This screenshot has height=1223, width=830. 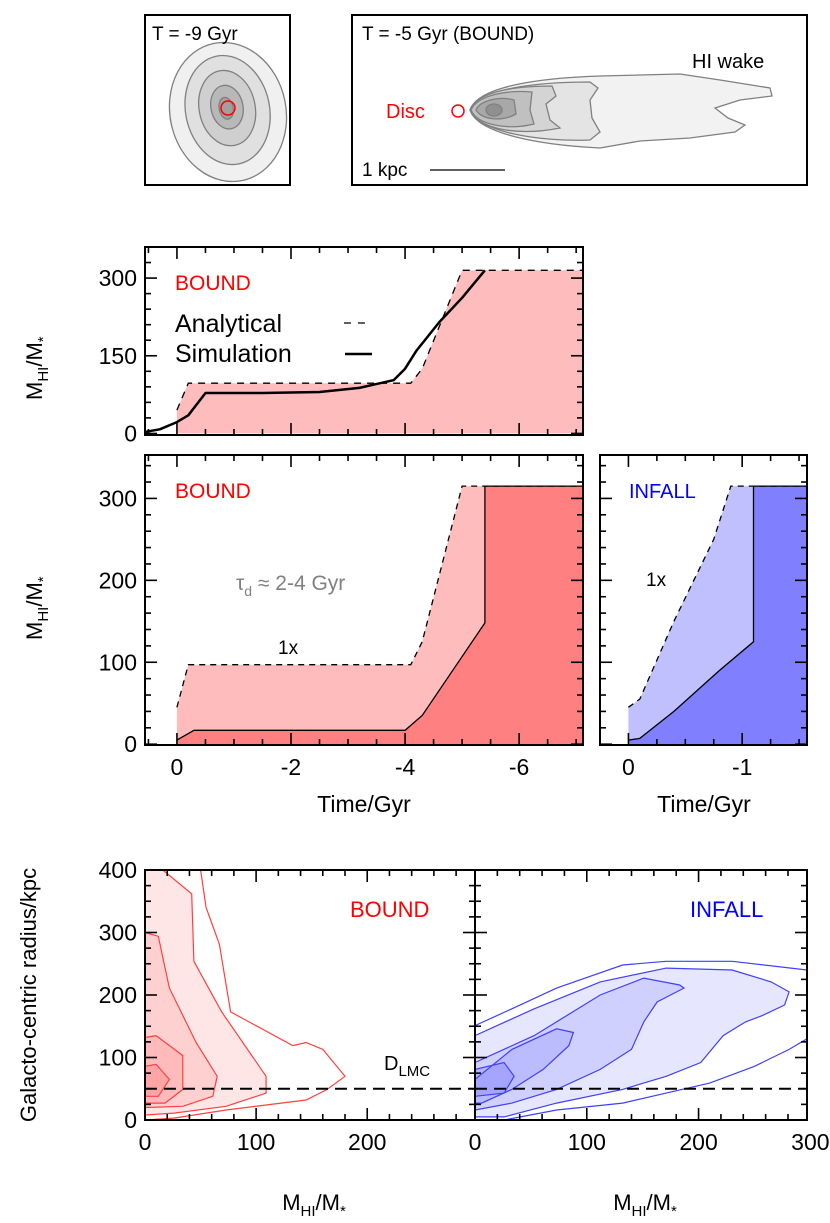 I want to click on panel-bound-radius: 0 100 200 0 100 200 300 400, so click(x=287, y=1006).